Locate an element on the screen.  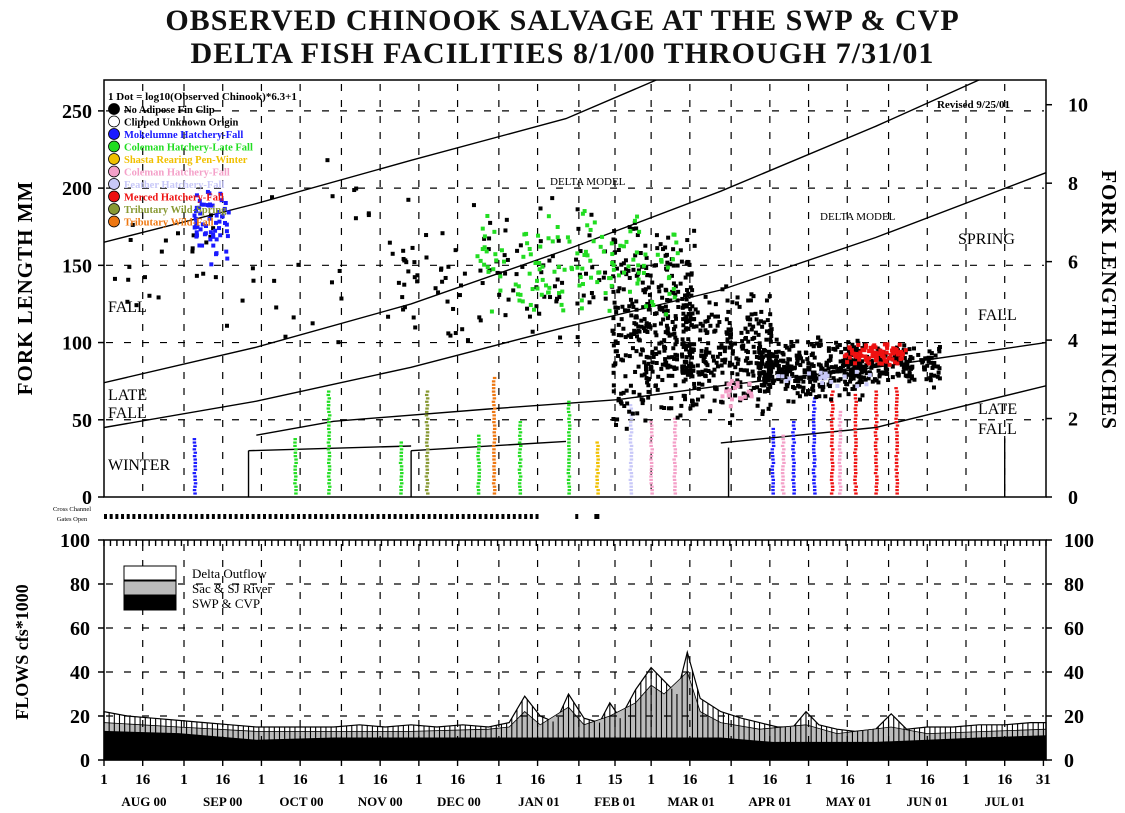
x-month-label: MAR 01 is located at coordinates (690, 801).